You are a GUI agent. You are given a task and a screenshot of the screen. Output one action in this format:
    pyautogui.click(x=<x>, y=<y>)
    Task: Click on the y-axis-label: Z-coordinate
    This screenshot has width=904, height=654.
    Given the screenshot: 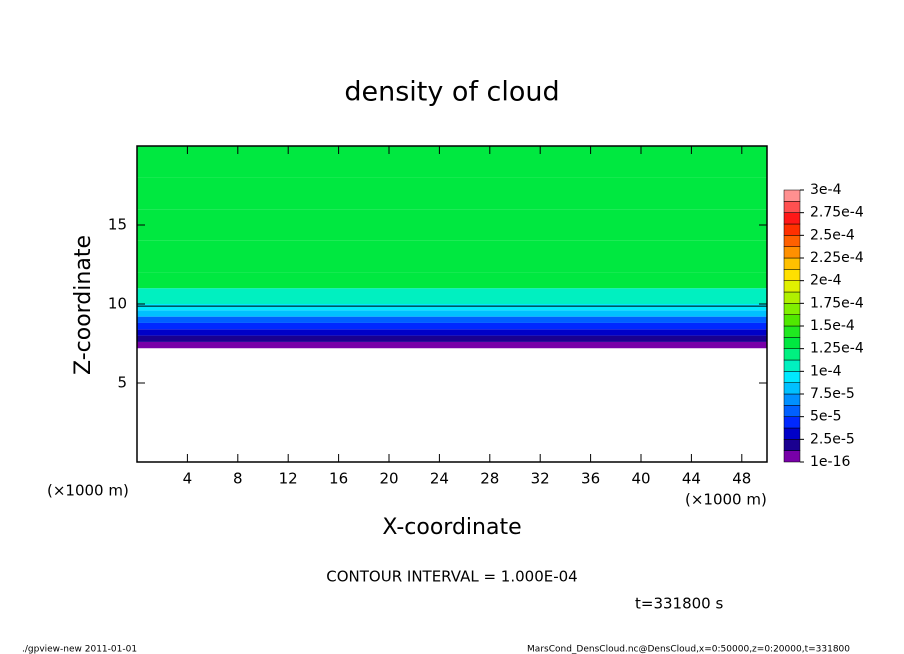 What is the action you would take?
    pyautogui.click(x=83, y=305)
    